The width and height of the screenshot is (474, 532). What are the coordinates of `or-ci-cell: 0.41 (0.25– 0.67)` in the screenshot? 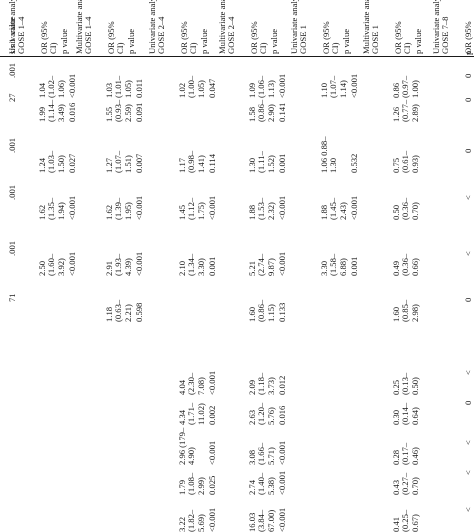 It's located at (405, 520).